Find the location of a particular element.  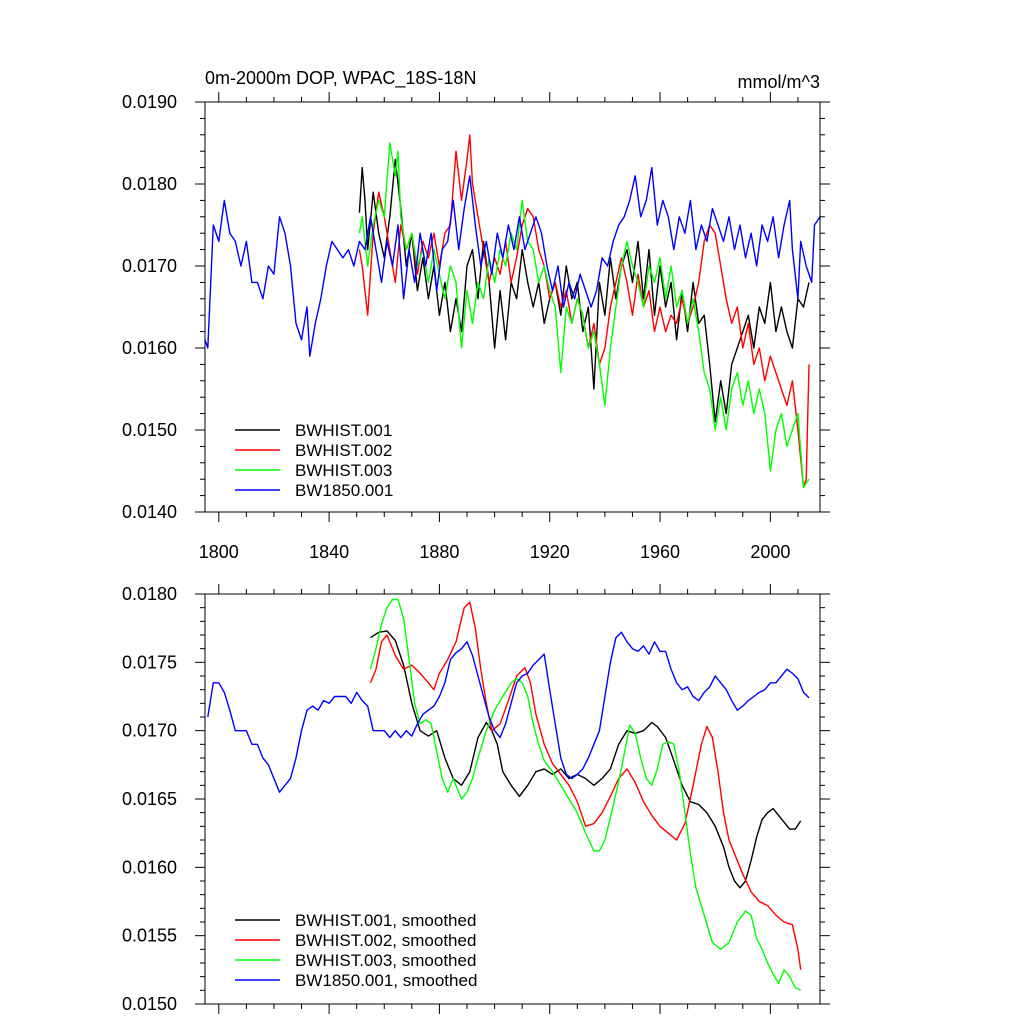

legend-label: BWHIST.001 is located at coordinates (343, 430).